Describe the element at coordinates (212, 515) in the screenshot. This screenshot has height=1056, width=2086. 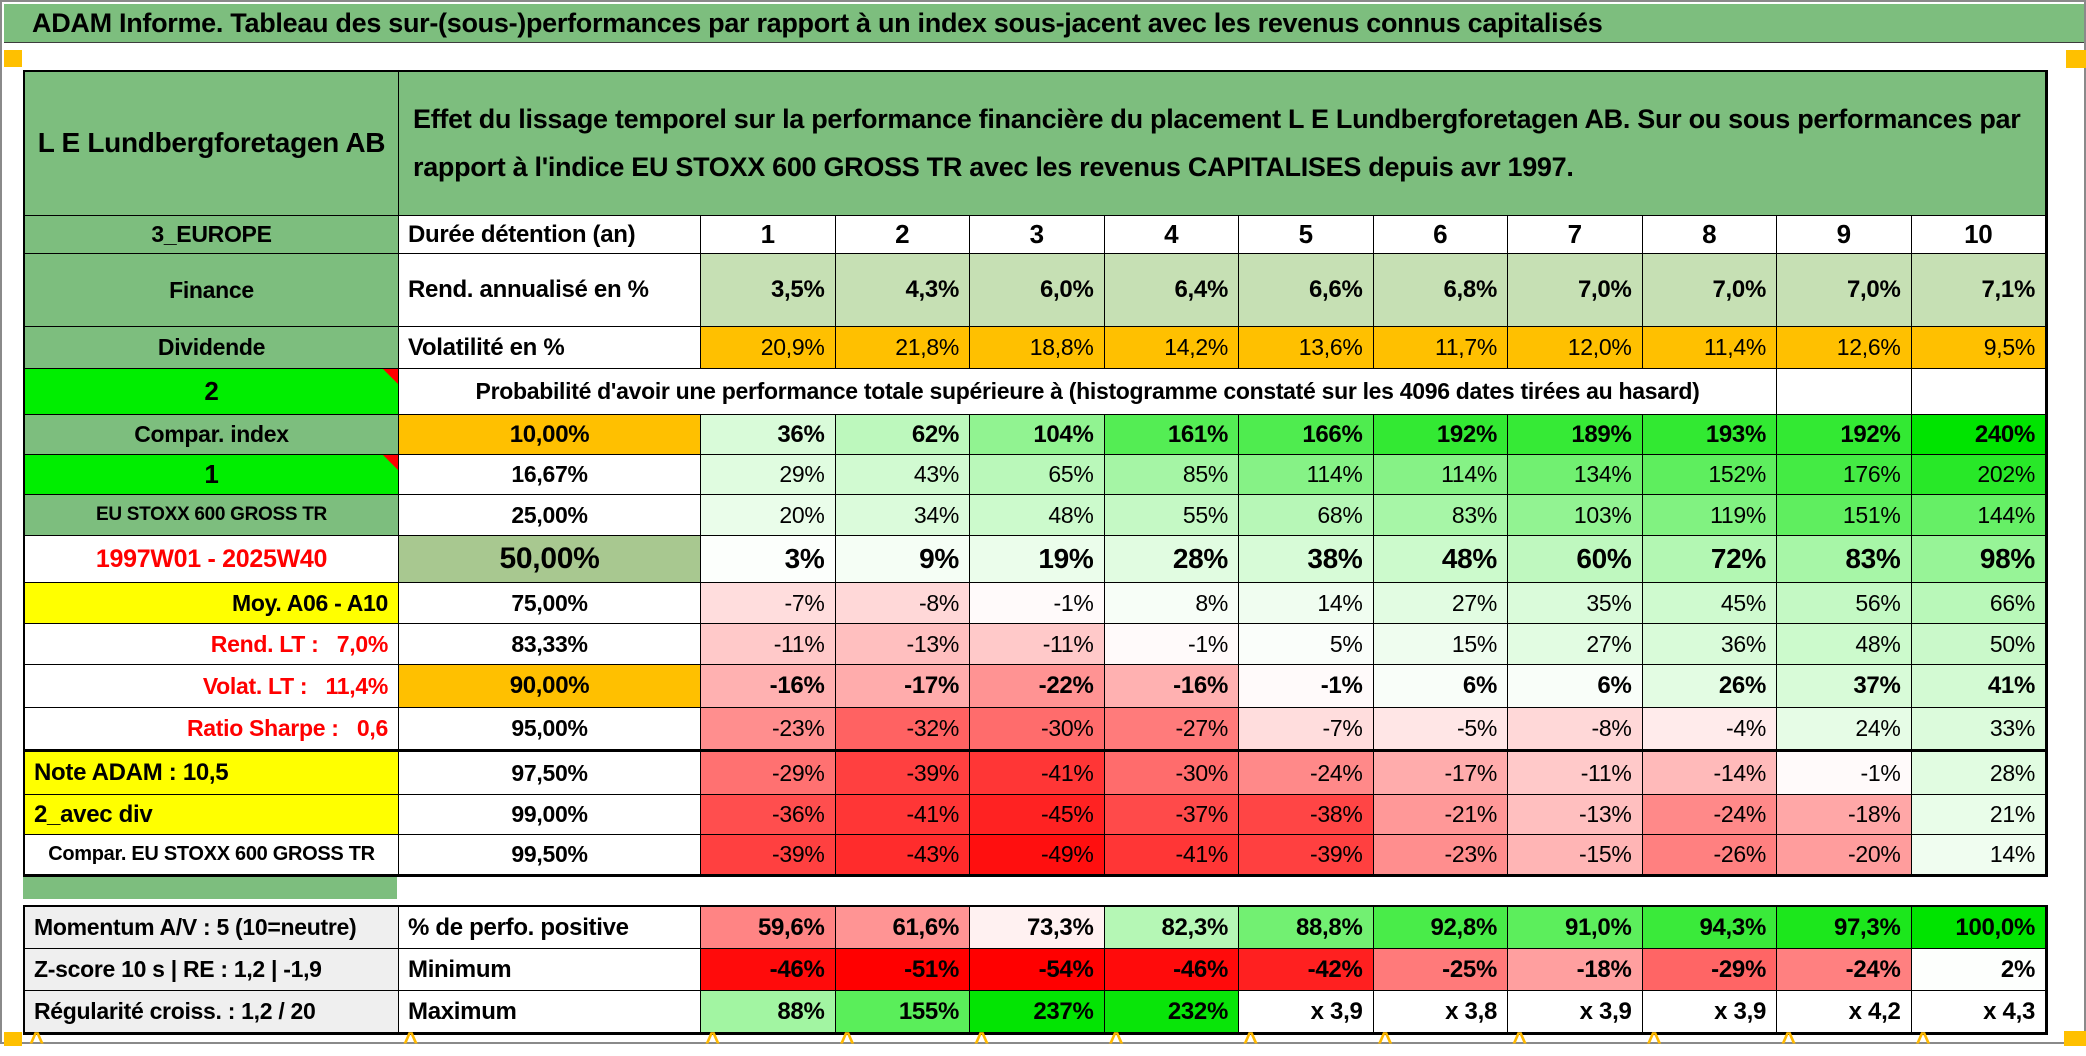
I see `row-label-cell: EU STOXX 600 GROSS TR` at that location.